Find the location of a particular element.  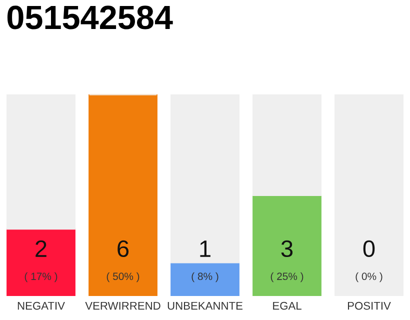

x-tick-label: NEGATIV is located at coordinates (41, 306).